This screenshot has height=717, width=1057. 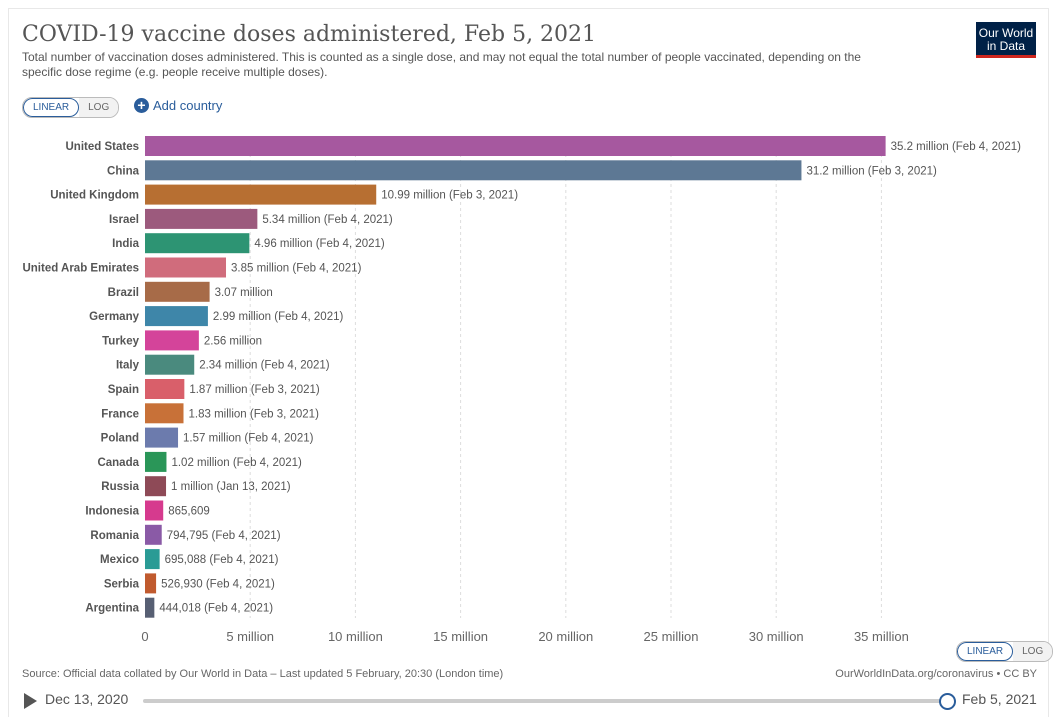 What do you see at coordinates (671, 636) in the screenshot?
I see `x-tick-label: 25 million` at bounding box center [671, 636].